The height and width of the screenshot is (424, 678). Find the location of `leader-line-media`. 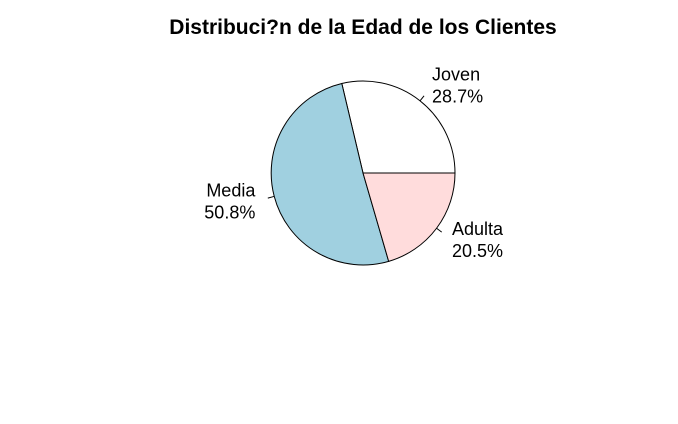

leader-line-media is located at coordinates (271, 197).